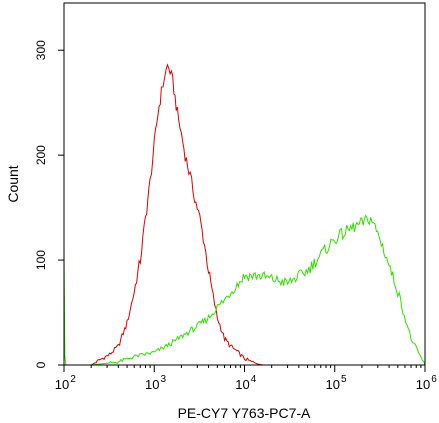 This screenshot has width=439, height=423. Describe the element at coordinates (244, 413) in the screenshot. I see `x-axis-label: PE-CY7 Y763-PC7-A` at that location.